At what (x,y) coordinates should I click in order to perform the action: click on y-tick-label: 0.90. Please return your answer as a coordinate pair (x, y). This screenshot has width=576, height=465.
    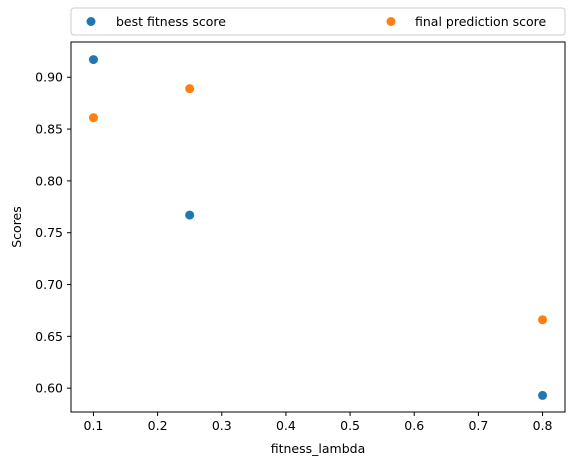
    Looking at the image, I should click on (49, 77).